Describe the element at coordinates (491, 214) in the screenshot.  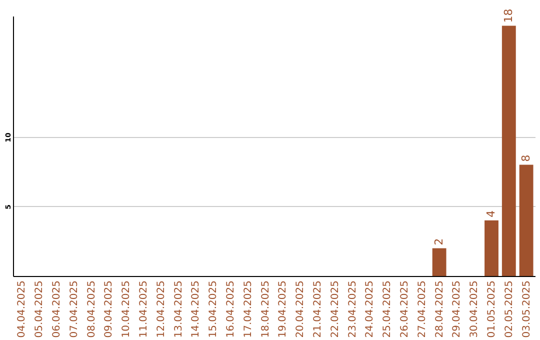
I see `data-label: 4` at that location.